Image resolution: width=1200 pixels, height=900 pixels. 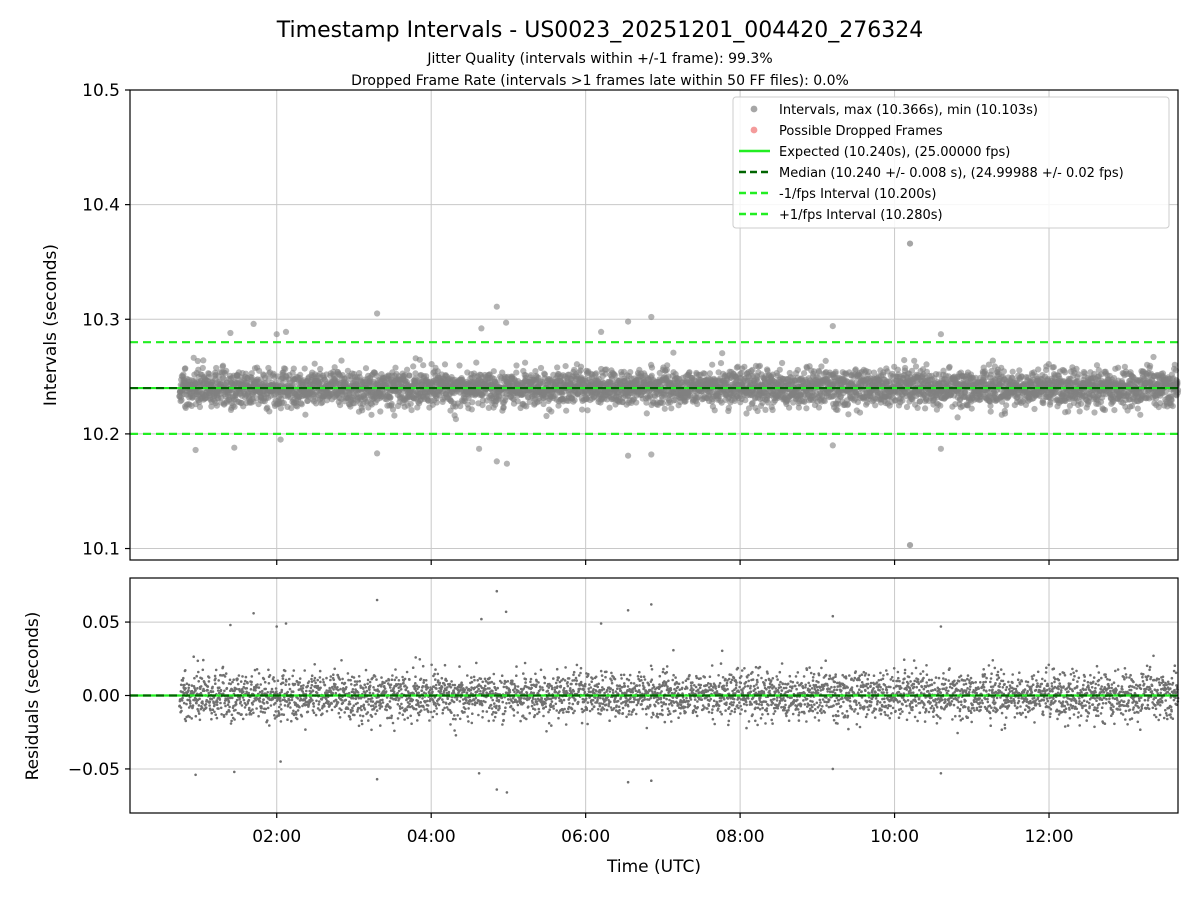 What do you see at coordinates (910, 545) in the screenshot?
I see `min-interval-point` at bounding box center [910, 545].